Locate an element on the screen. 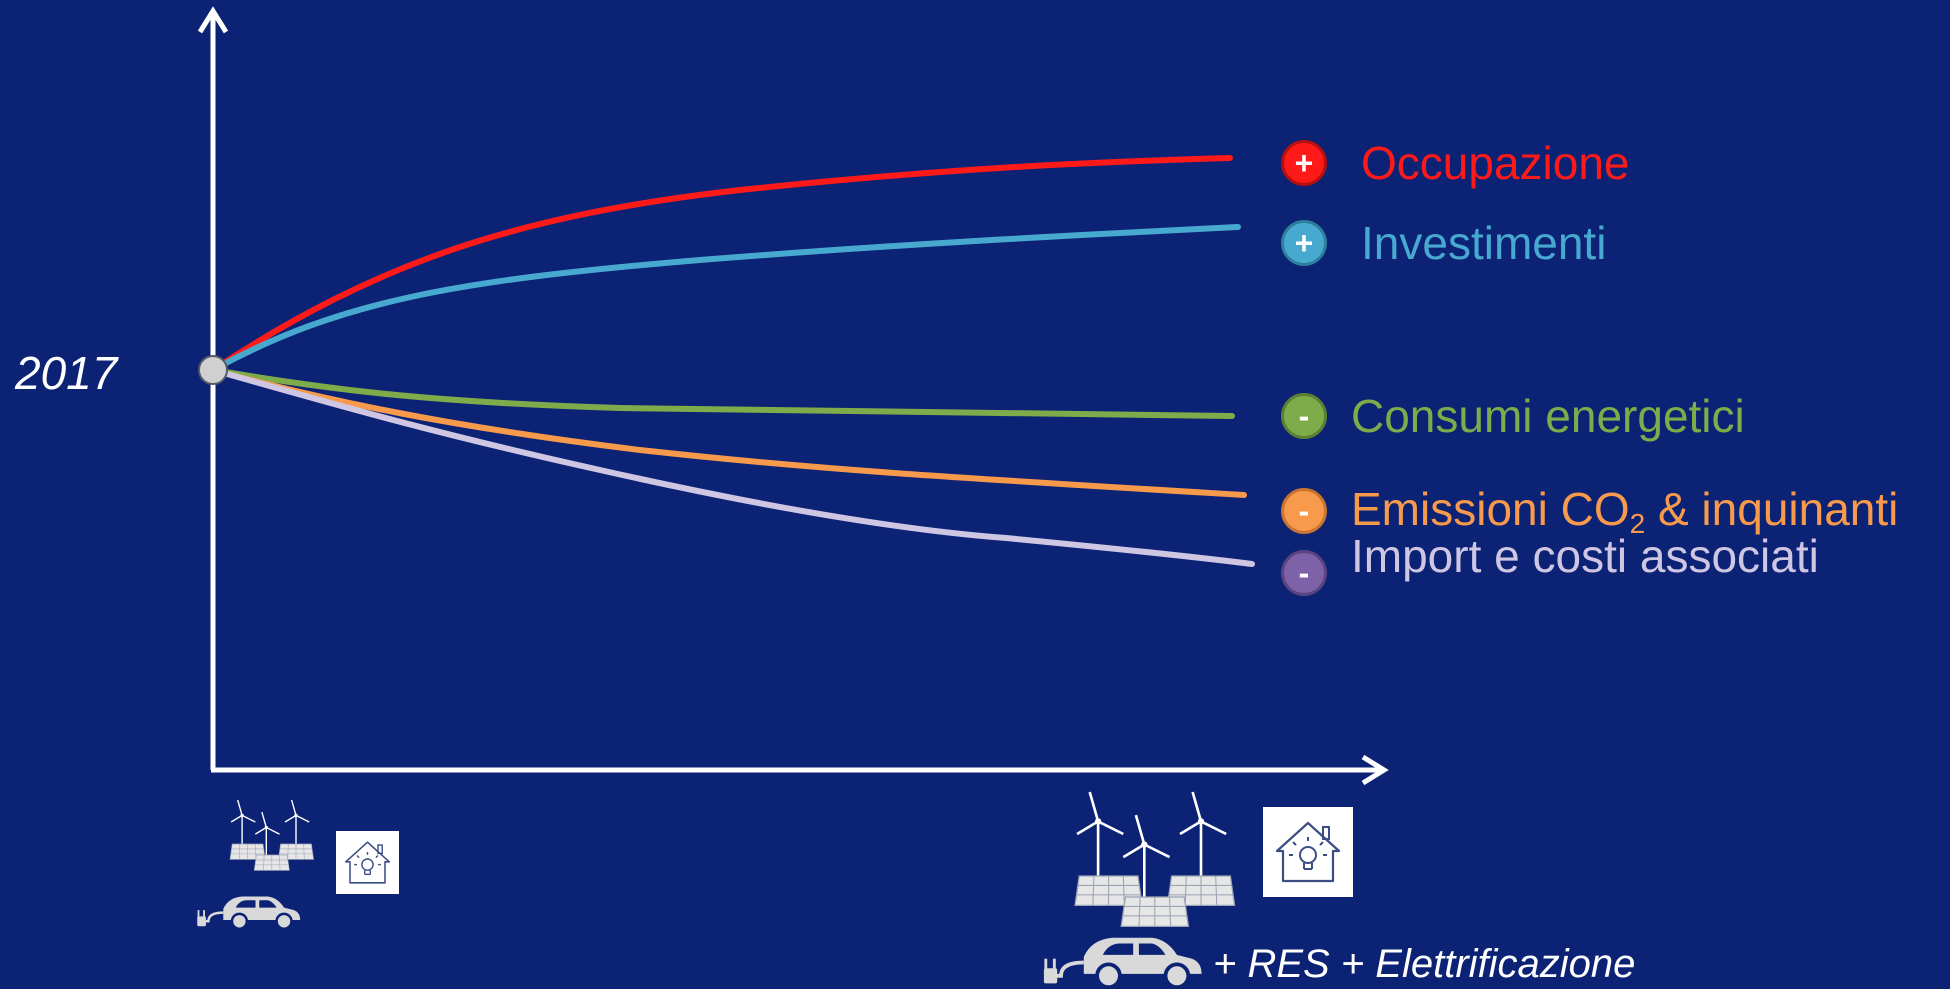  wind-solar-icon-large is located at coordinates (1155, 859).